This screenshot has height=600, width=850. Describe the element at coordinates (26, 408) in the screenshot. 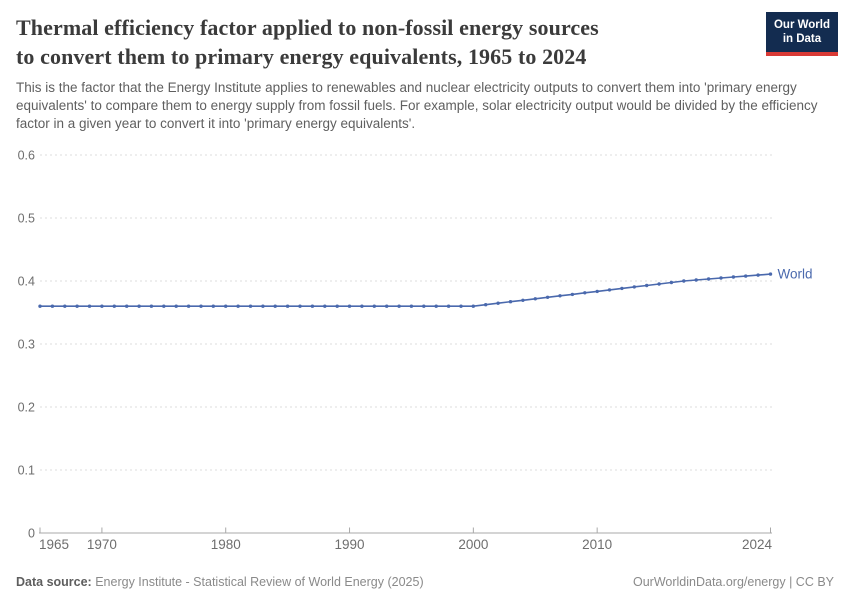

I see `y-tick-label: 0.2` at that location.